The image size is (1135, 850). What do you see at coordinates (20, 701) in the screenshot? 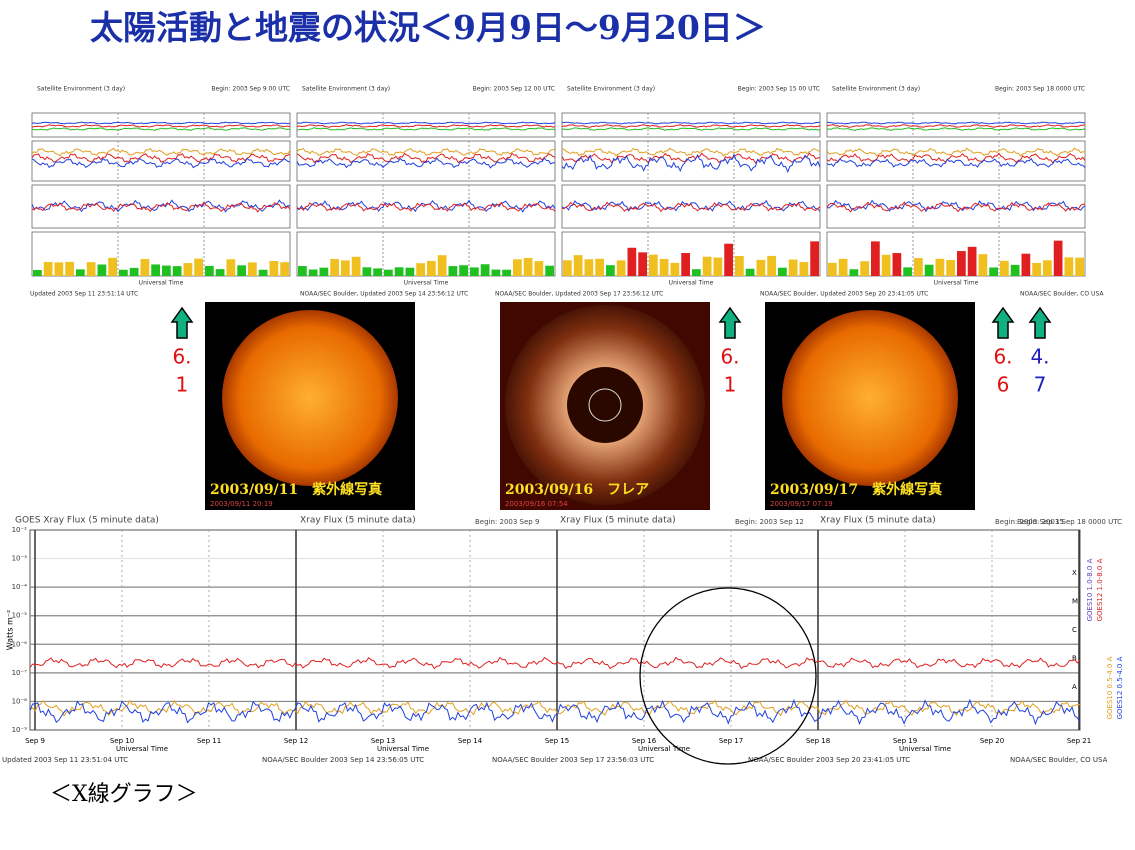
I see `y-tick-label: 10⁻⁸` at bounding box center [20, 701].